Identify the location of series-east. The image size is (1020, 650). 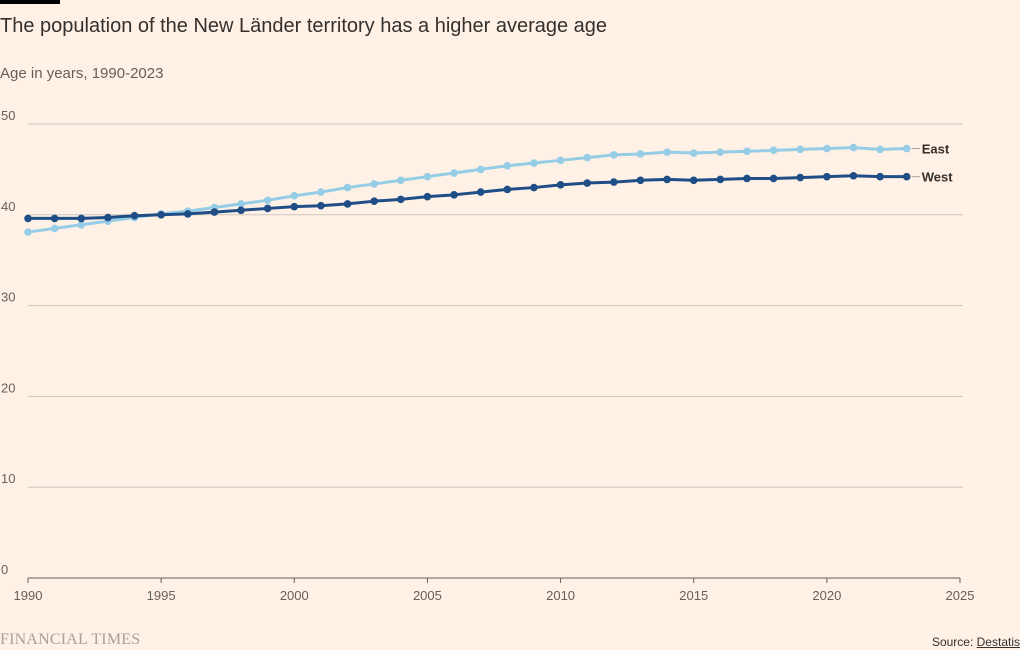
(467, 189).